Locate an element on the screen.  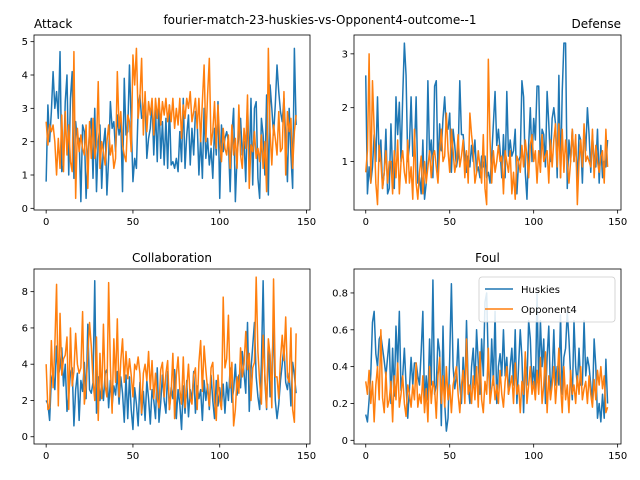
legend-label: Opponent4 is located at coordinates (549, 310).